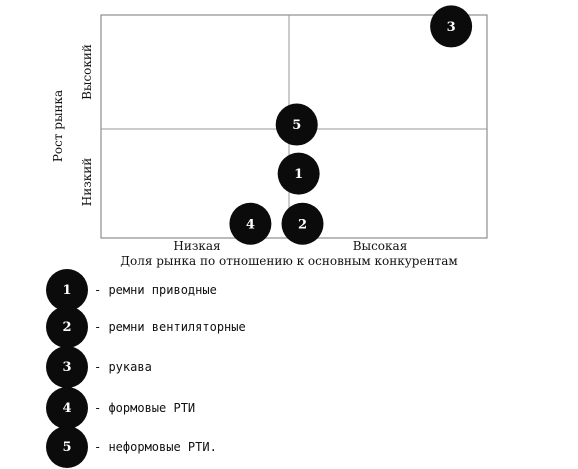 The image size is (578, 469). I want to click on bubble-4: 4, so click(250, 223).